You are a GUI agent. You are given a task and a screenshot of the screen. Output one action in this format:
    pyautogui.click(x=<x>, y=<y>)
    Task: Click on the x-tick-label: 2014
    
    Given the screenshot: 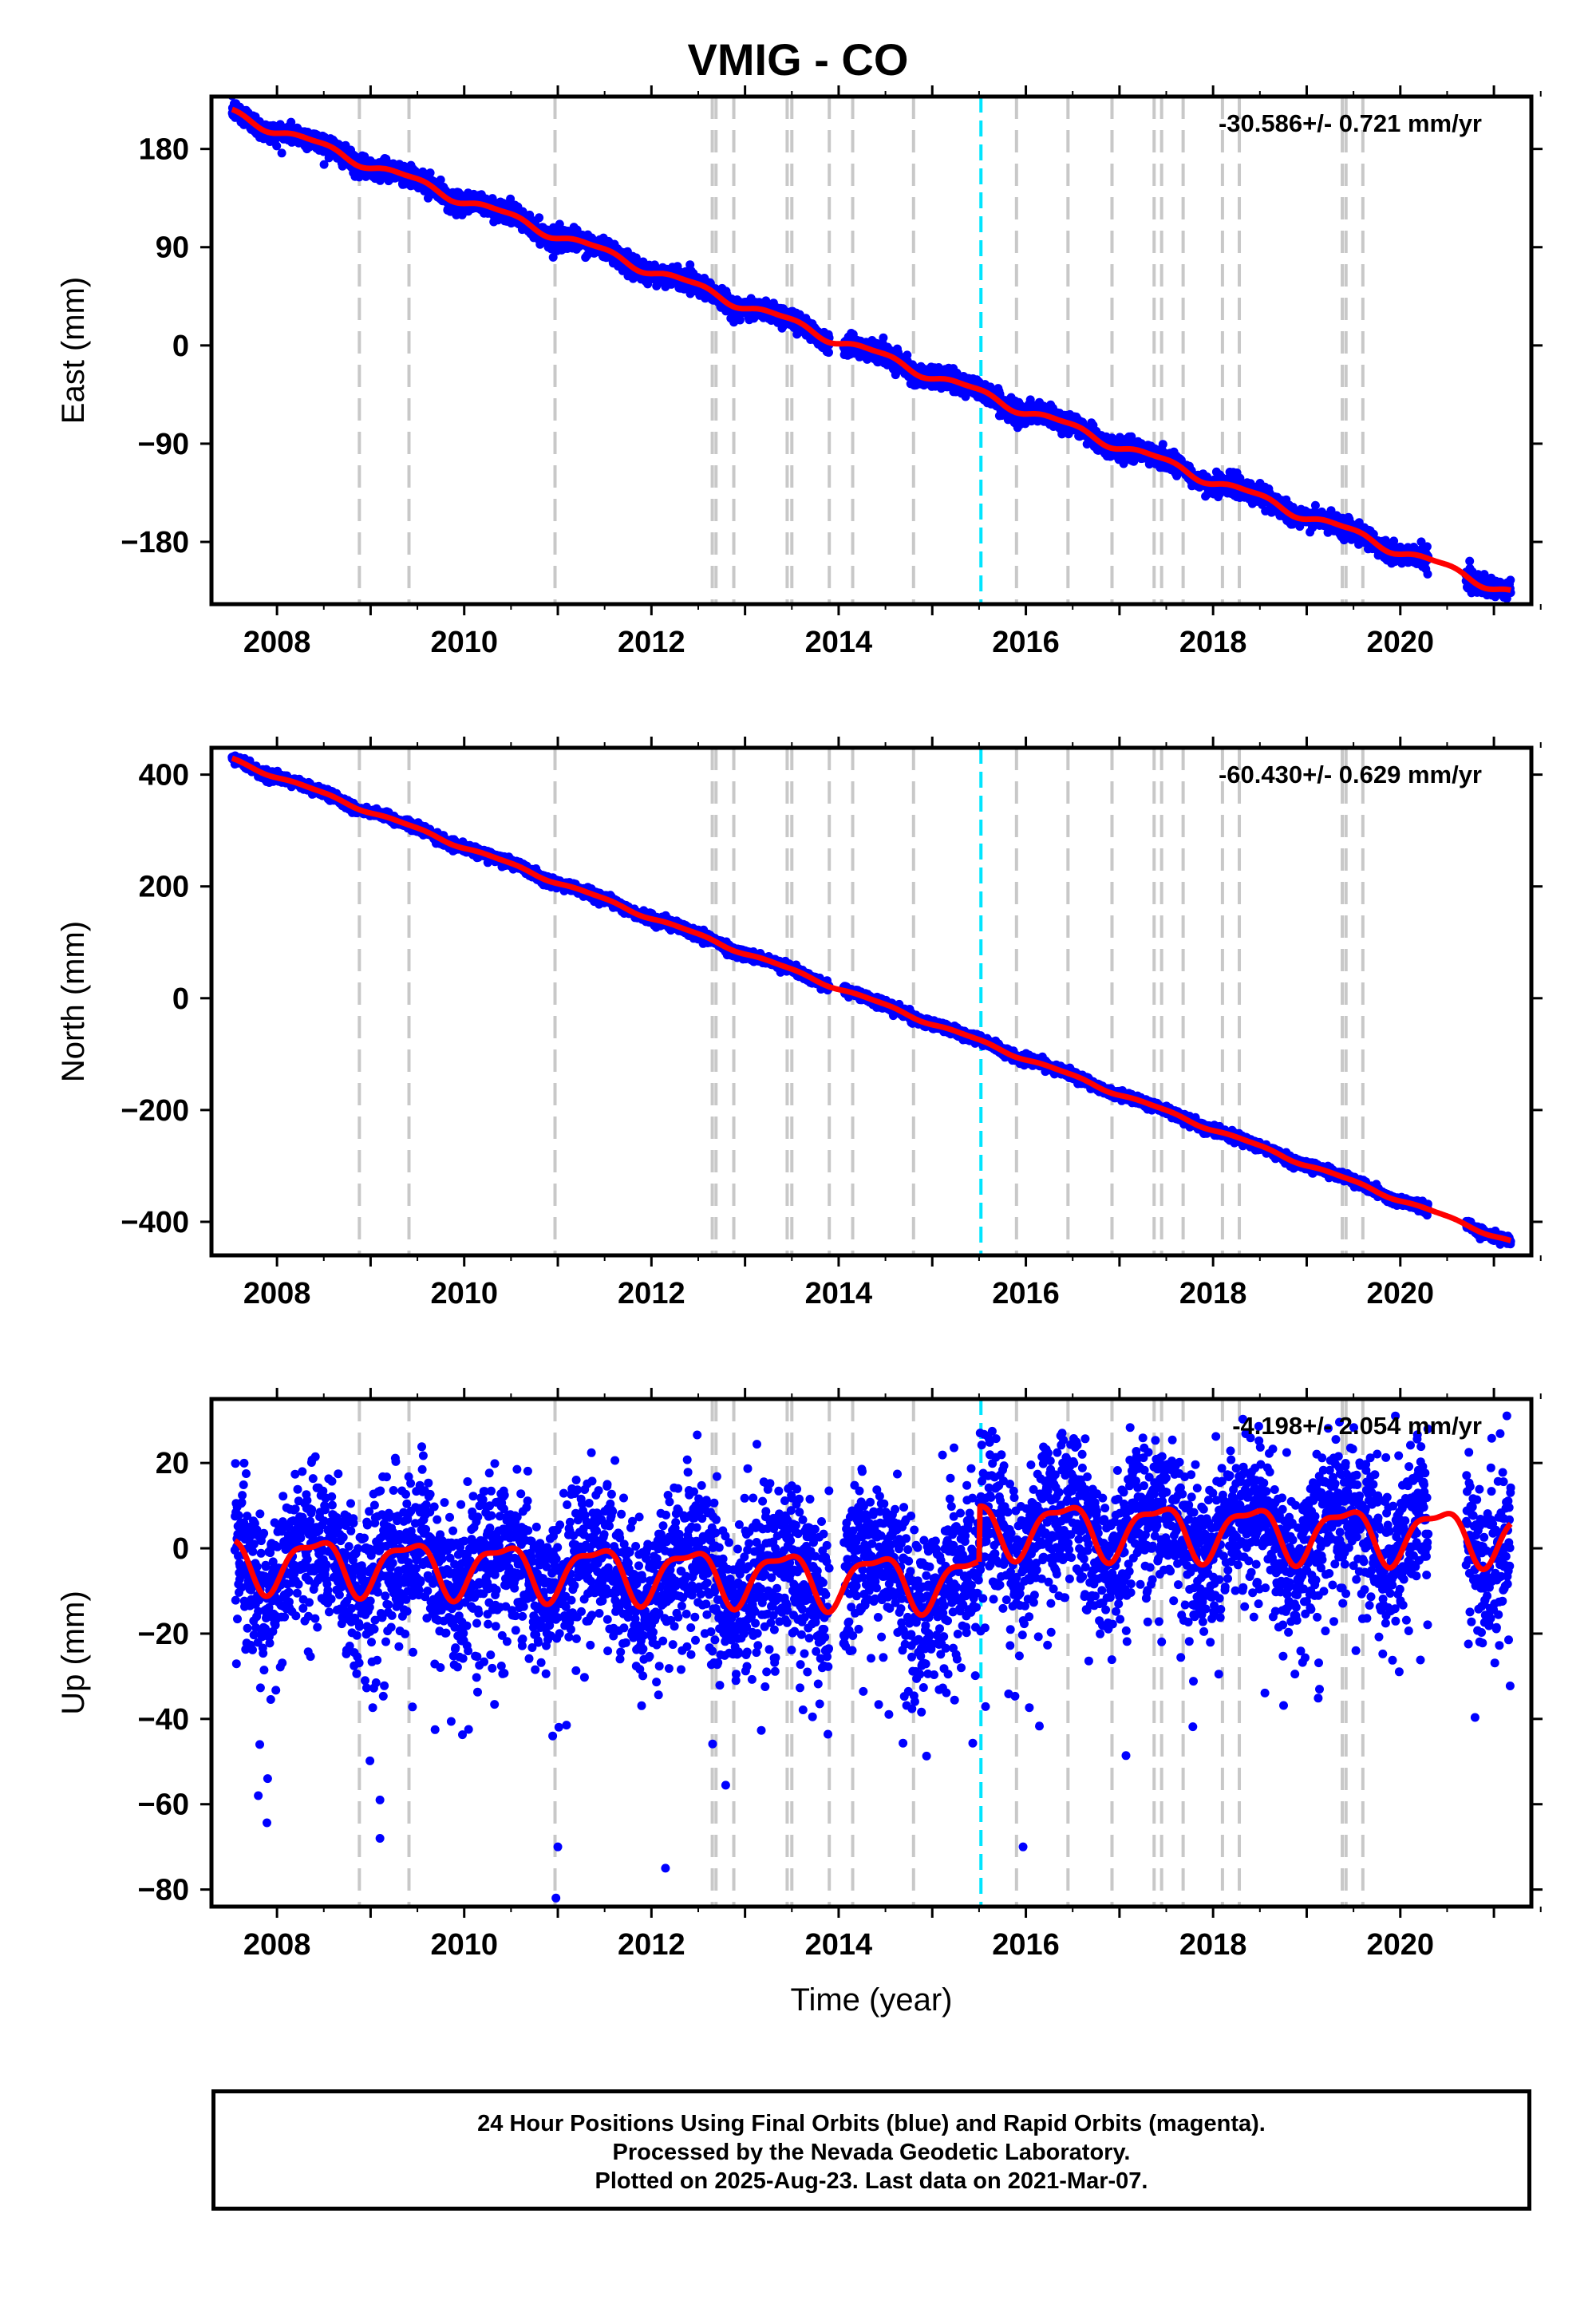 What is the action you would take?
    pyautogui.click(x=839, y=642)
    